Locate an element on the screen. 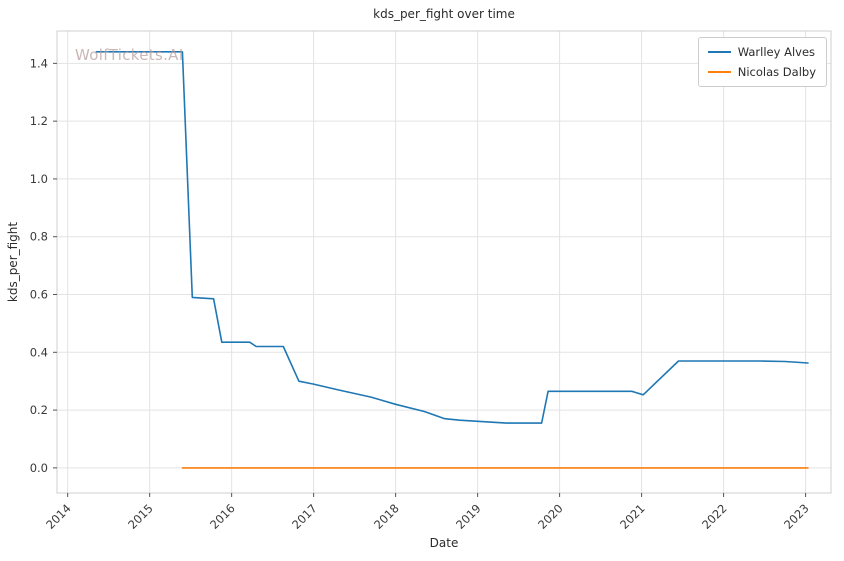  legend-line-swatch-blue is located at coordinates (719, 52).